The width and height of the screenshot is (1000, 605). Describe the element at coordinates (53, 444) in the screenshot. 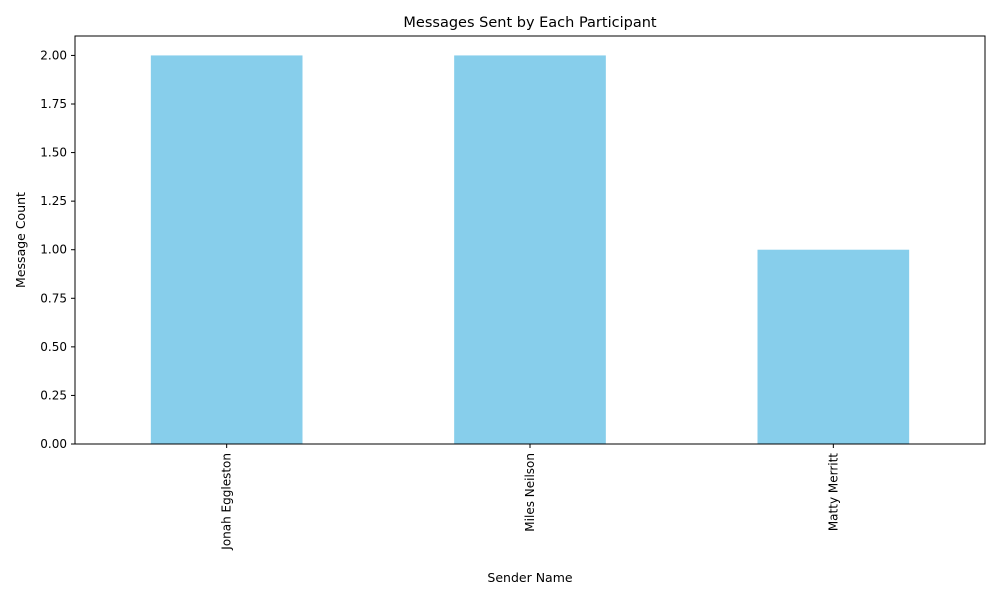

I see `y-tick-label-0: 0.00` at that location.